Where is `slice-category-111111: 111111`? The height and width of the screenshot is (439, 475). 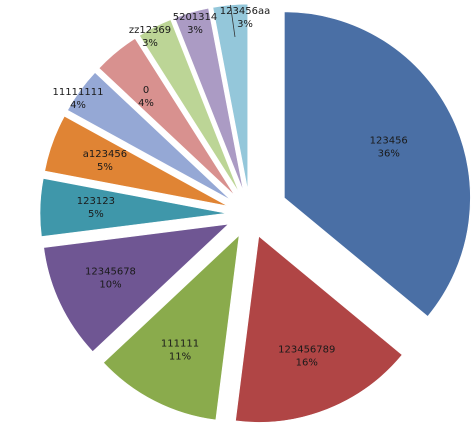
slice-category-111111: 111111 is located at coordinates (180, 343).